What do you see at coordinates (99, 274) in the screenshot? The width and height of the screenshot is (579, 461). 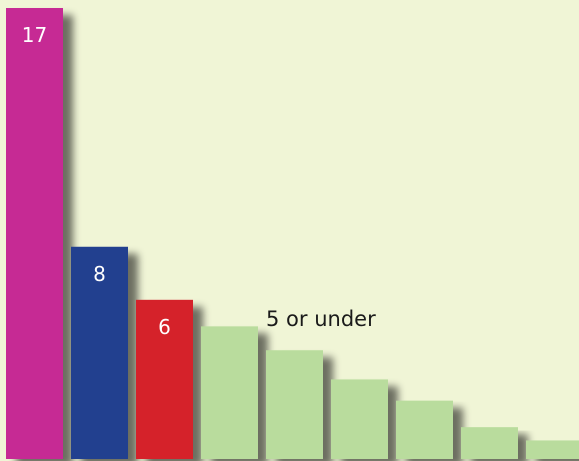 I see `bar-value-label-2: 8` at bounding box center [99, 274].